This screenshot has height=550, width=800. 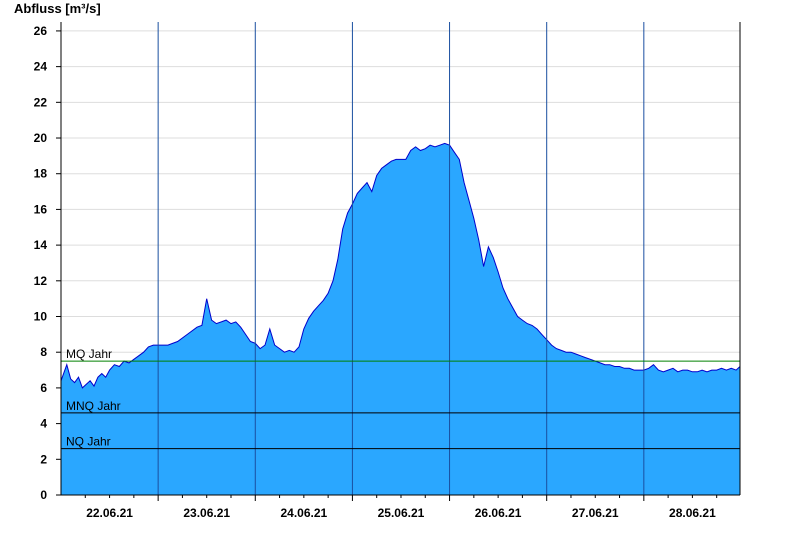 I want to click on reference-label: MQ Jahr, so click(x=89, y=354).